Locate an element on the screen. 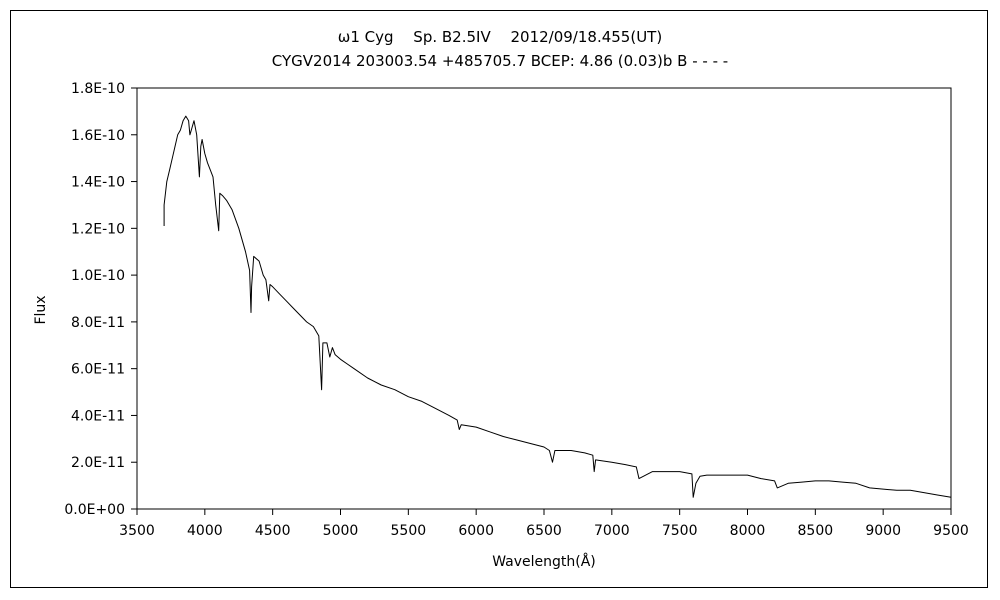  y-tick-label: 1.6E-10 is located at coordinates (98, 136).